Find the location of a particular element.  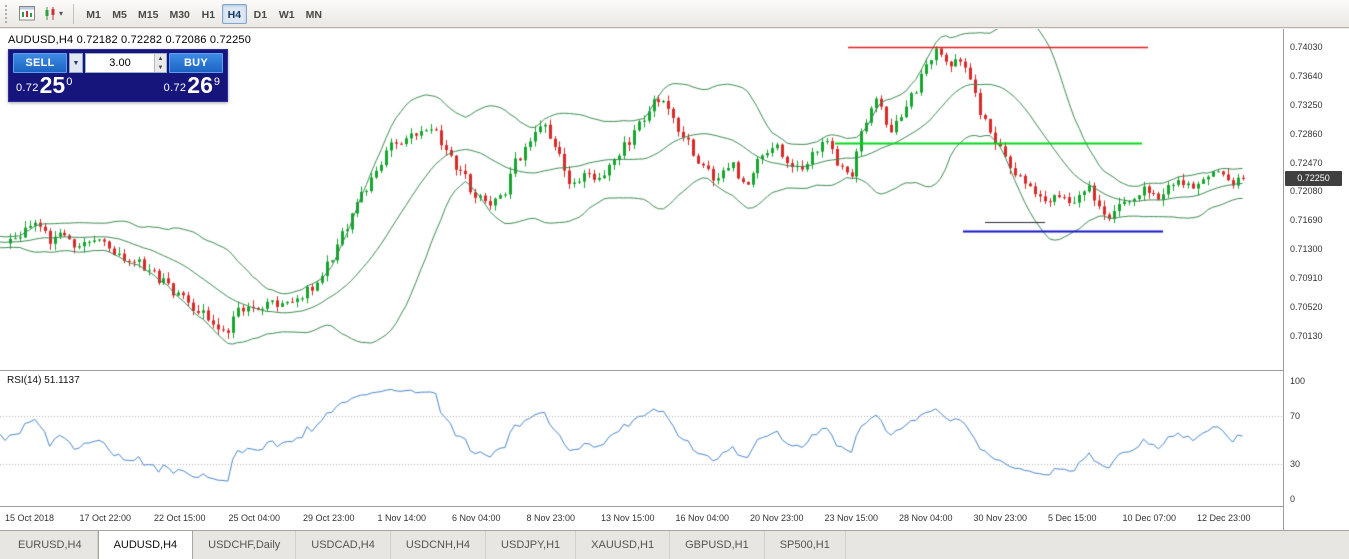

buy-price: 0.72 26 9 is located at coordinates (191, 85).